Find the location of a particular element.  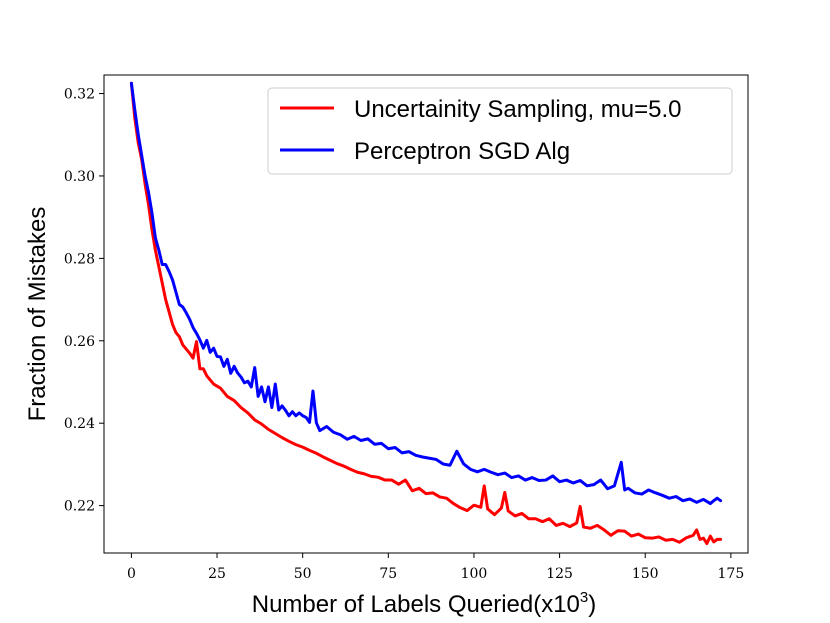

x-tick-label: 125 is located at coordinates (559, 574).